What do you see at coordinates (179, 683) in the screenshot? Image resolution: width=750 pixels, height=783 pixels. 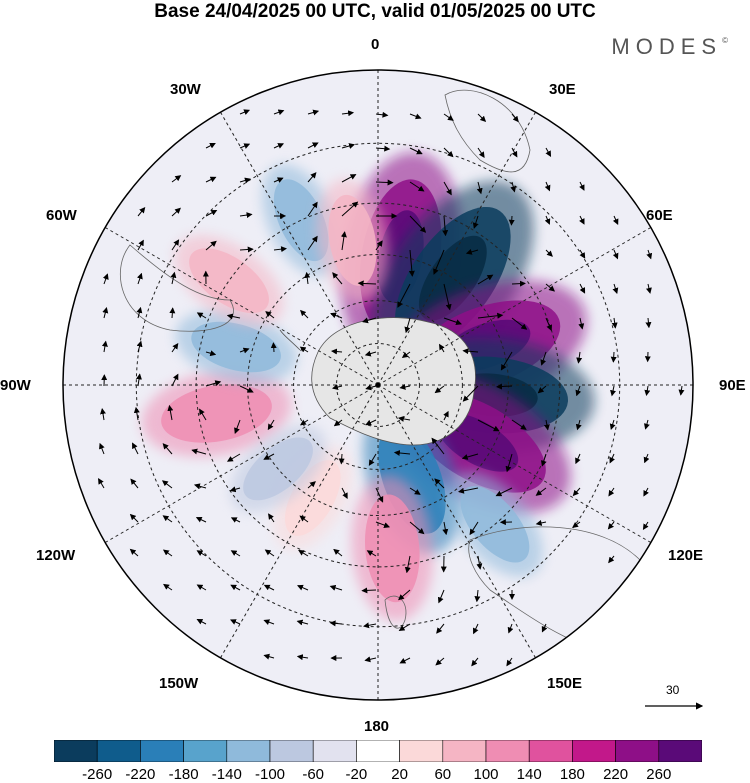 I see `lon-label-150w: 150W` at bounding box center [179, 683].